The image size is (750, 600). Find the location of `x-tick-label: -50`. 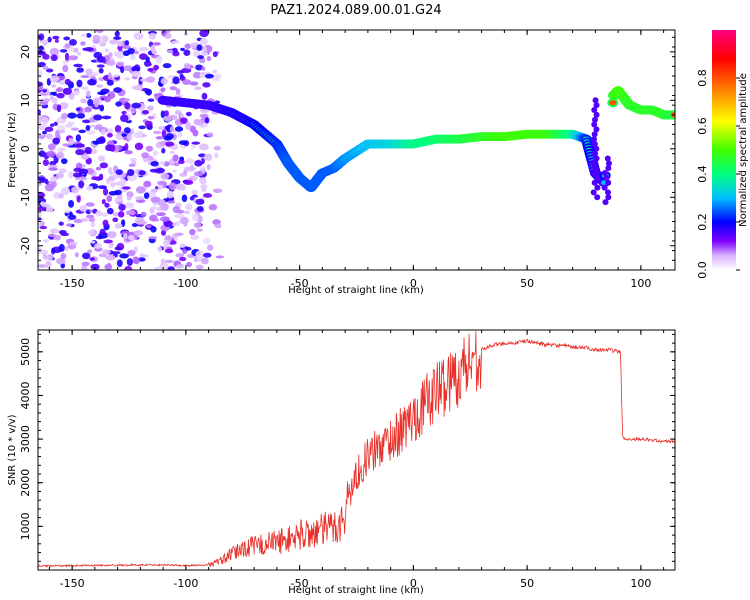

x-tick-label: -50 is located at coordinates (300, 583).